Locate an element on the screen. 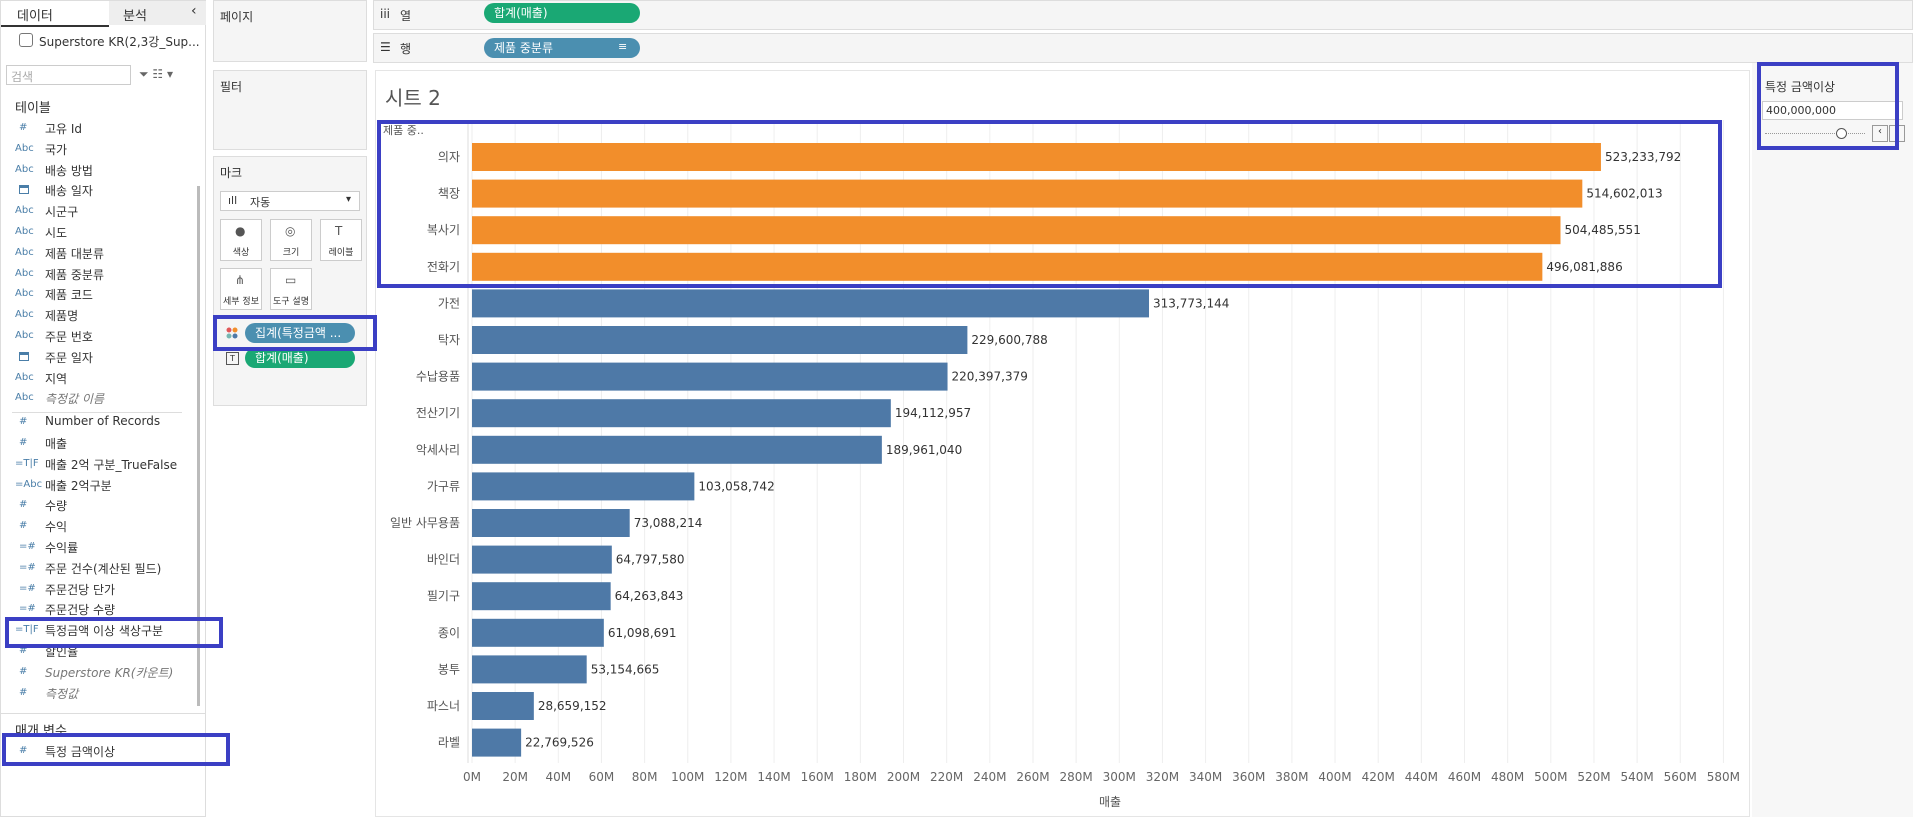  field: 배송 일자 is located at coordinates (69, 191).